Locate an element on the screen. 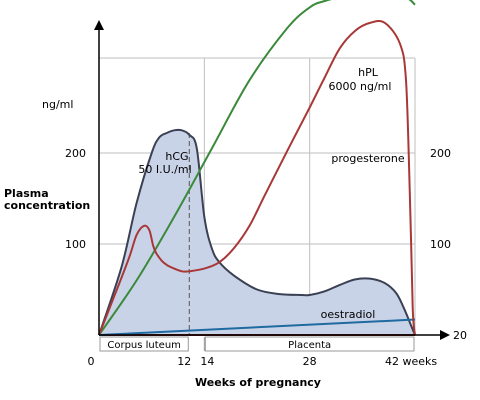  hcg-label: hCG is located at coordinates (176, 156).